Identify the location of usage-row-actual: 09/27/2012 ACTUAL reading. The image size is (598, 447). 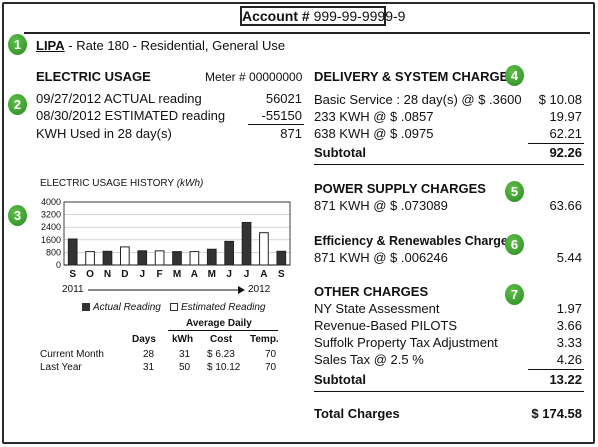
(119, 98).